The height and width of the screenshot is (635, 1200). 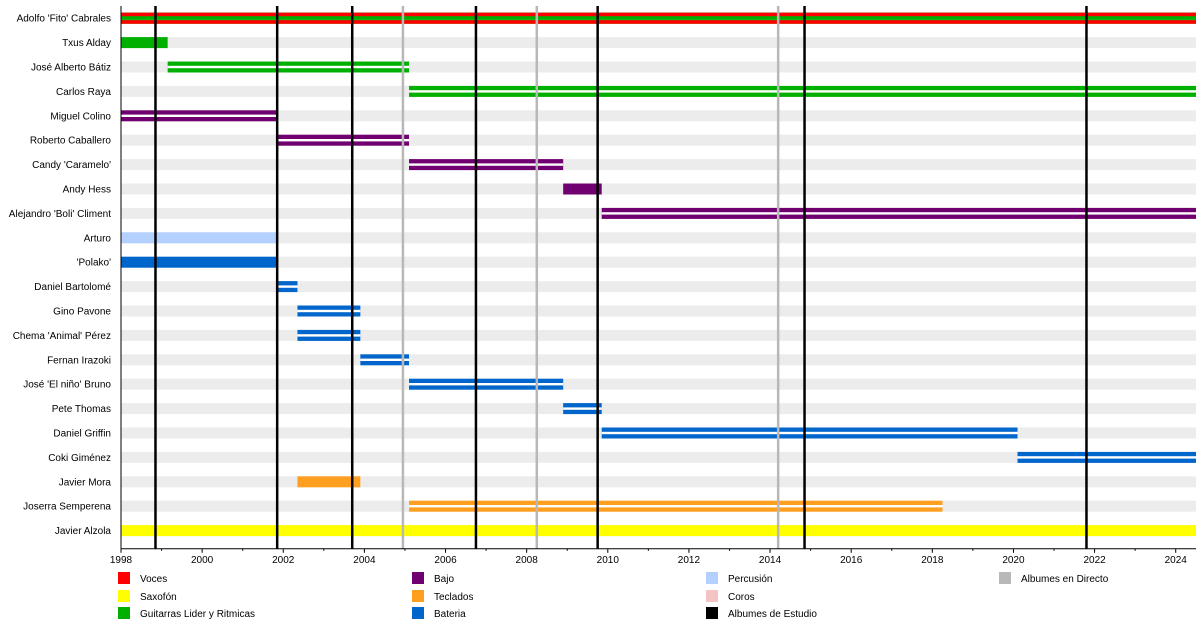 I want to click on member-label-adolfo-fito-cabrales: Adolfo 'Fito' Cabrales, so click(x=64, y=19).